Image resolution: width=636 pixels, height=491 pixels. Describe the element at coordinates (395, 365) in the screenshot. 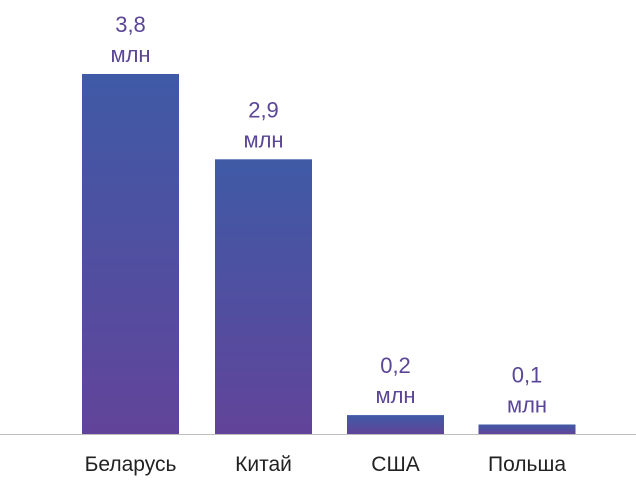

I see `value-label-3: 0,2` at that location.